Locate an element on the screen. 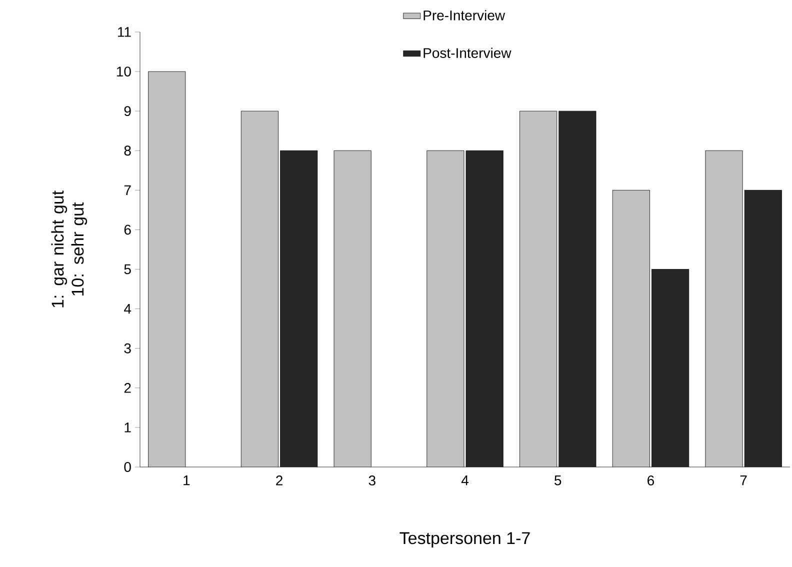 The image size is (792, 567). y-tick-label: 8 is located at coordinates (127, 151).